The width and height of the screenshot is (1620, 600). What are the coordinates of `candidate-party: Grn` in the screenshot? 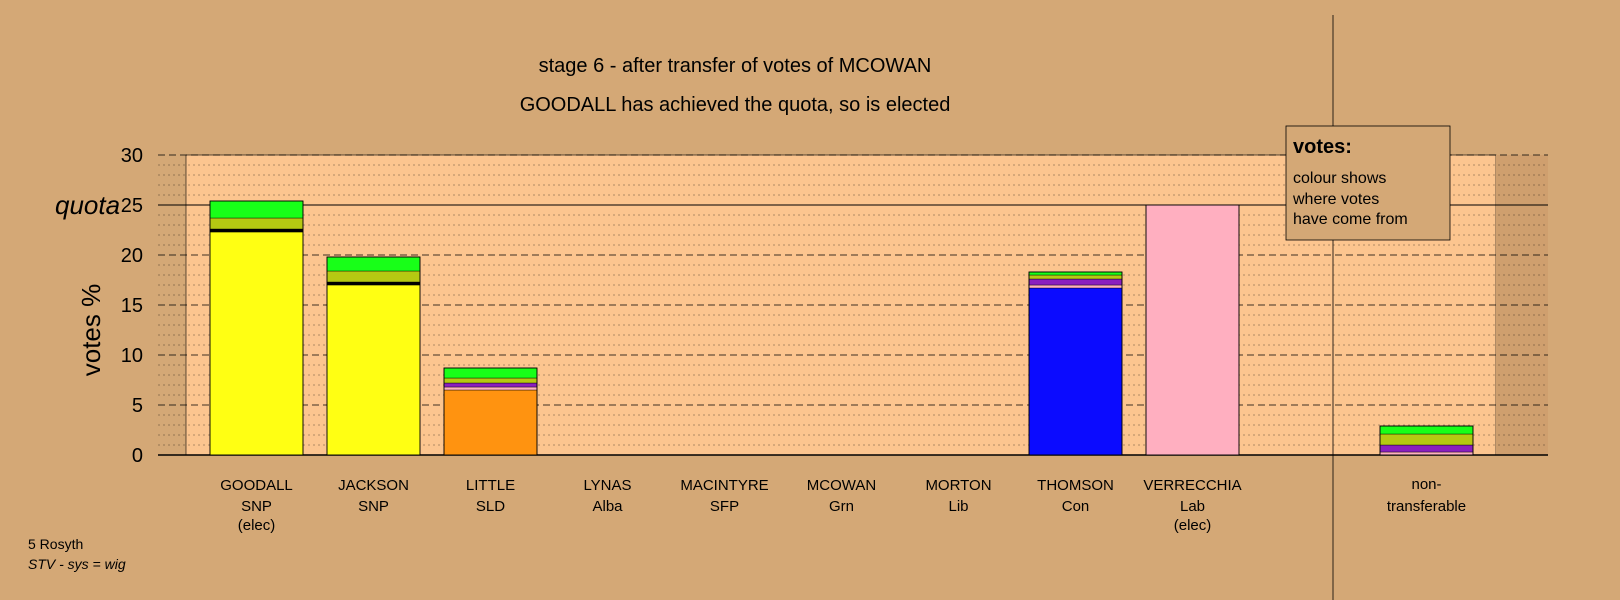 It's located at (841, 506).